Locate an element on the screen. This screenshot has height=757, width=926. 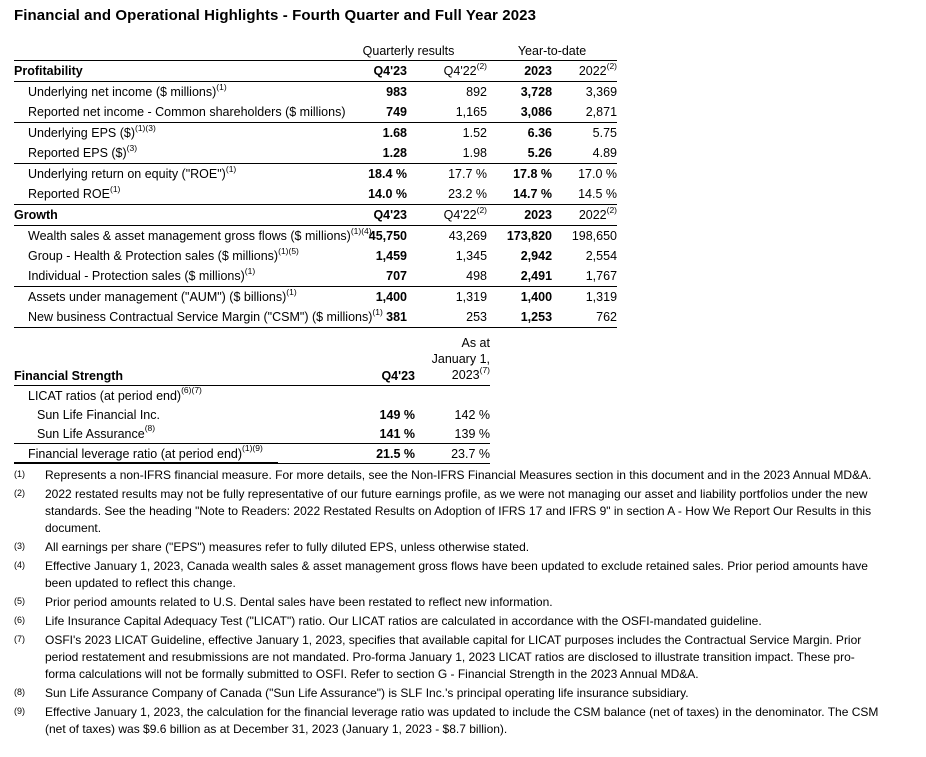
footnote-marker: (6) is located at coordinates (19, 620).